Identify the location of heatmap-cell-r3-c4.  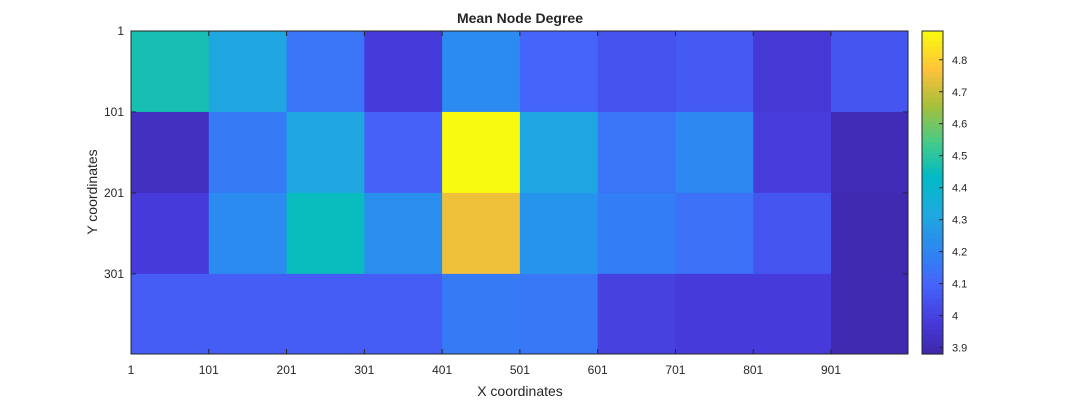
(481, 314).